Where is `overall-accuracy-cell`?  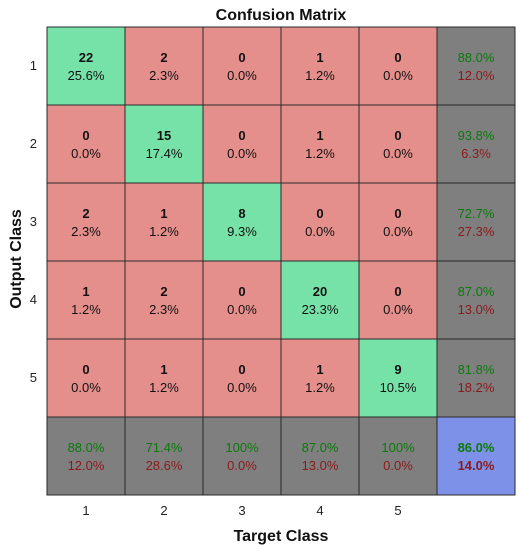
overall-accuracy-cell is located at coordinates (476, 456).